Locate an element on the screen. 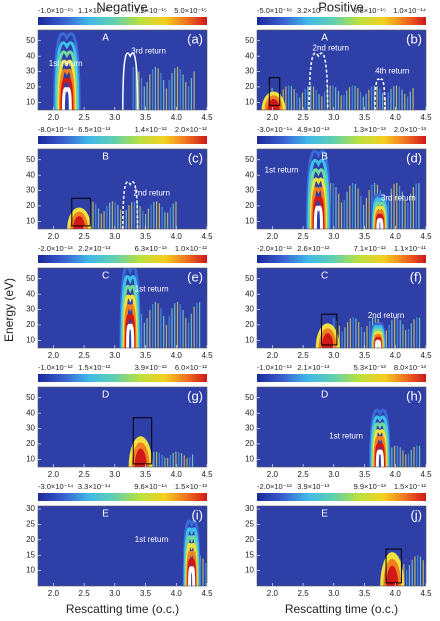  colorbar-tick-label: 2.0×10⁻¹² is located at coordinates (191, 129).